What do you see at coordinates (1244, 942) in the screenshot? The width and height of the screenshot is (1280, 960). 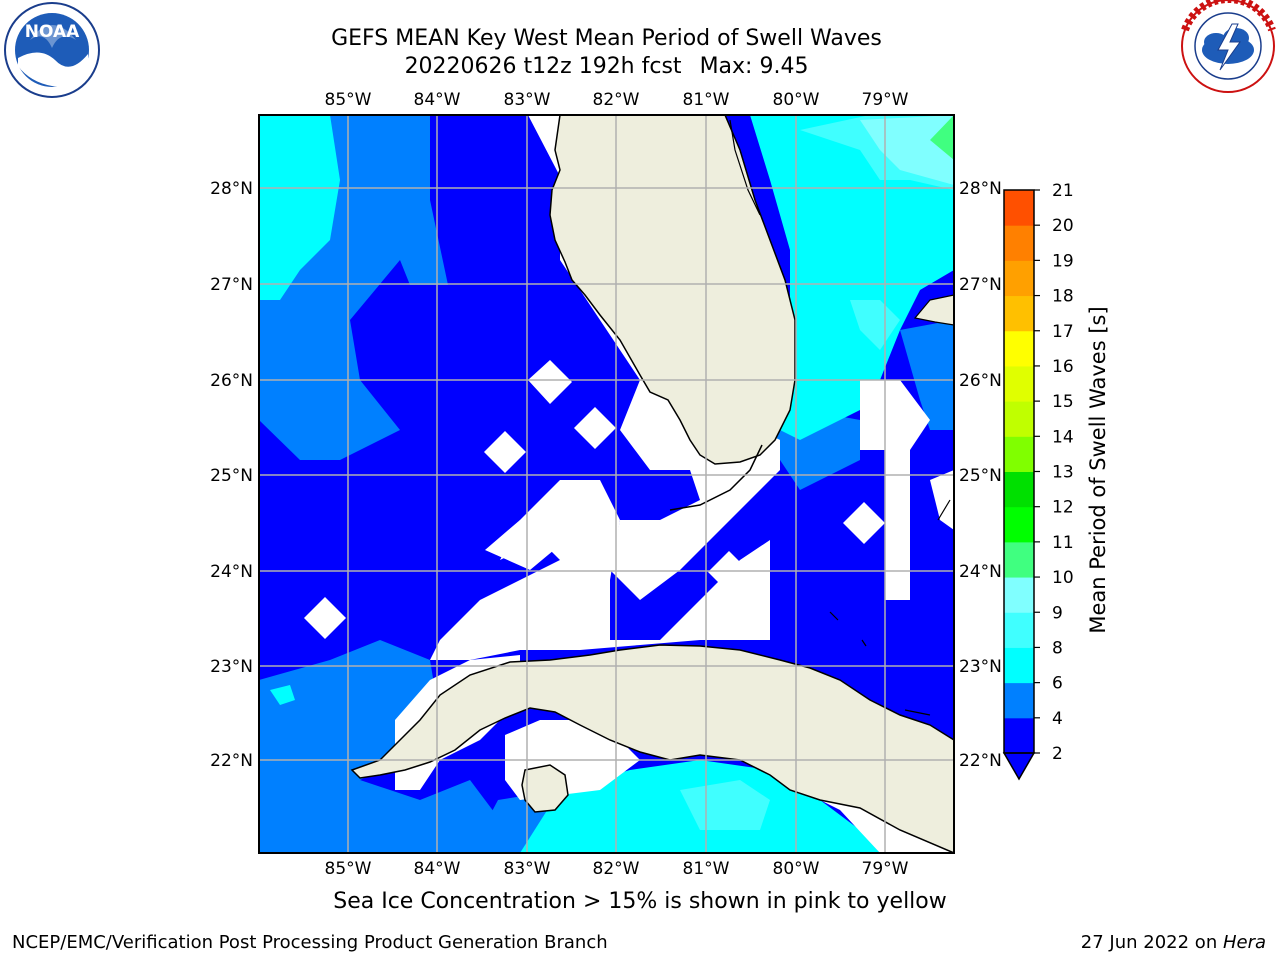 I see `footer-host: Hera` at bounding box center [1244, 942].